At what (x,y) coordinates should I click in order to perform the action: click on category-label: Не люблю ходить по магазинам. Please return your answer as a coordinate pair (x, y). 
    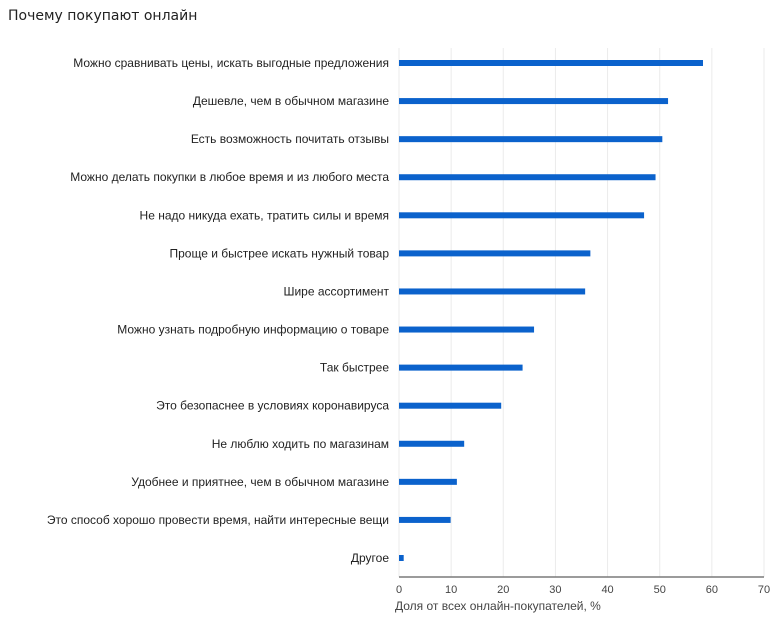
    Looking at the image, I should click on (300, 444).